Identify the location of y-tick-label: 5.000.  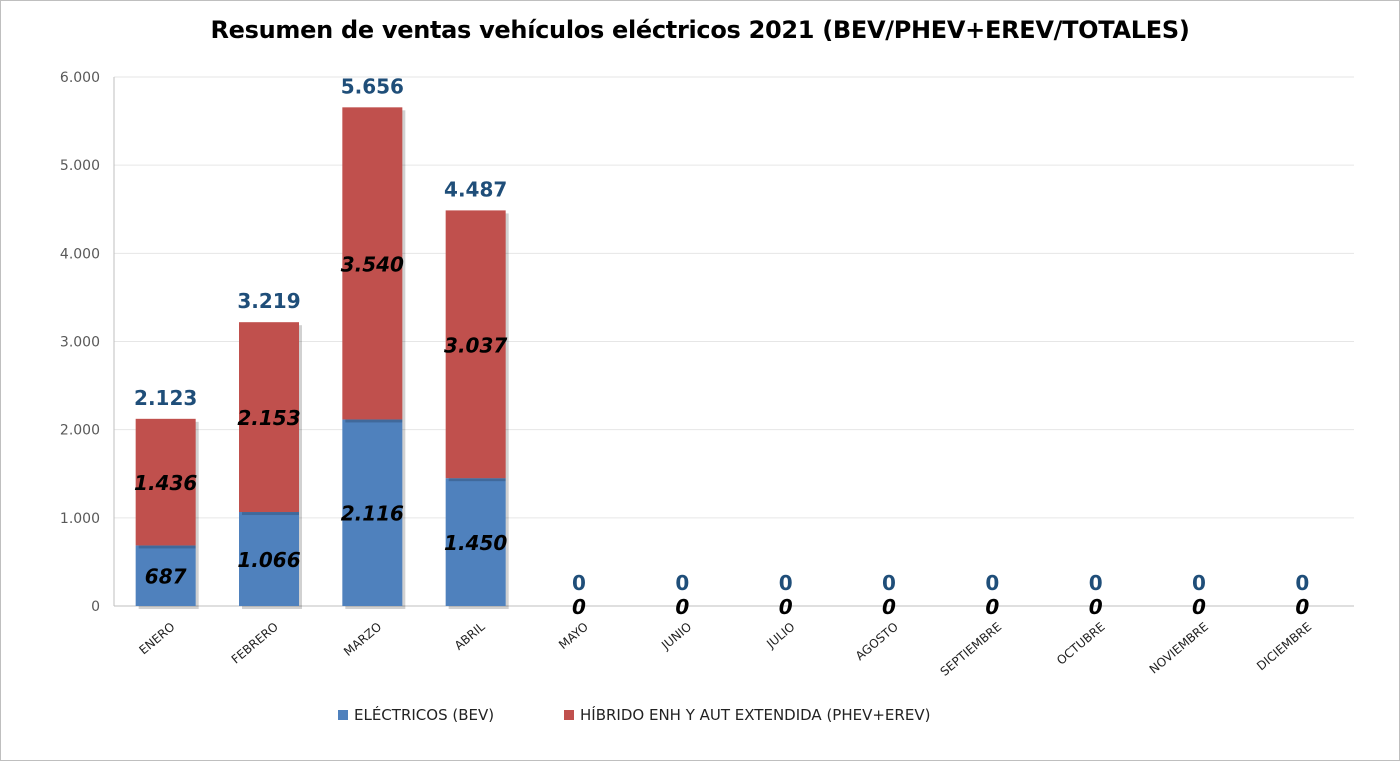
(80, 166).